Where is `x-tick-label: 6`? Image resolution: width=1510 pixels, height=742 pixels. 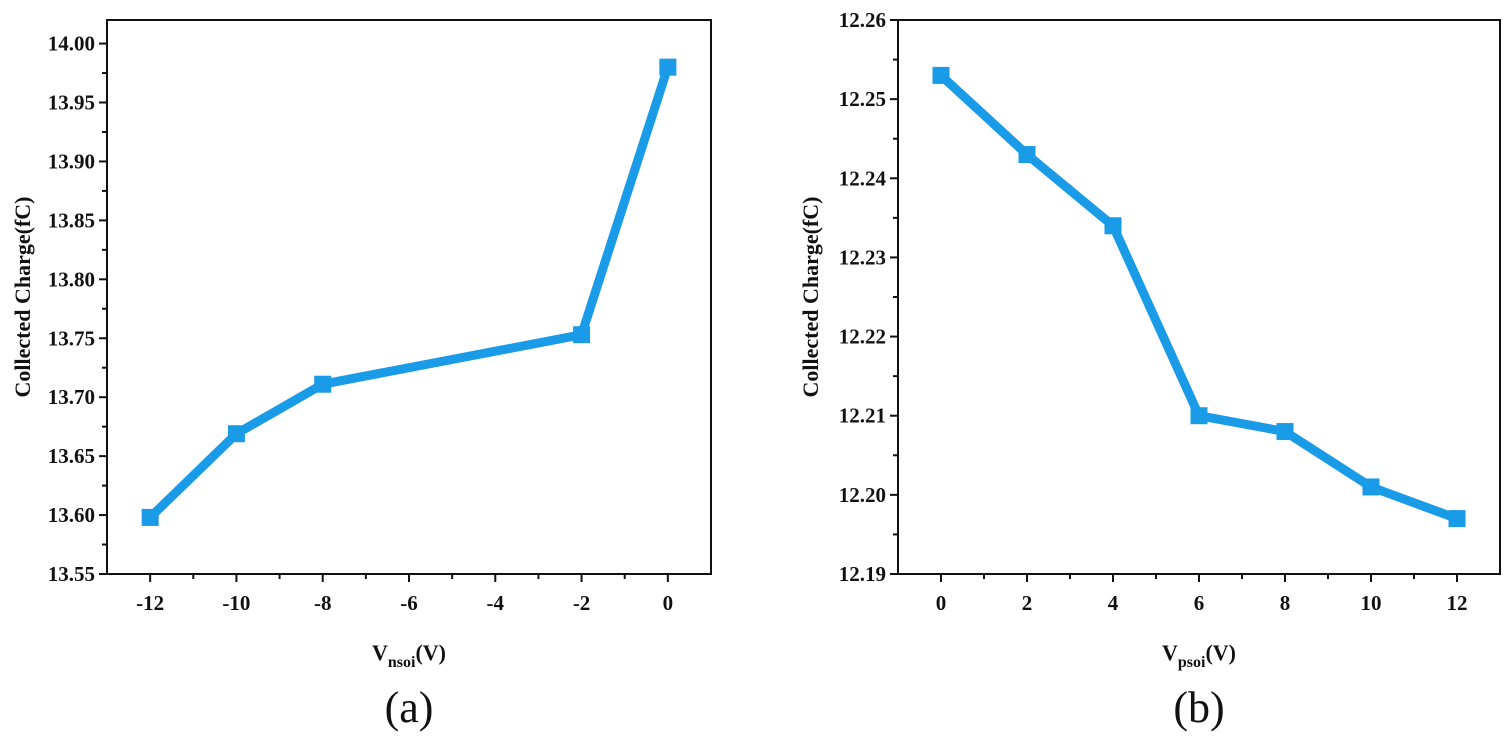 x-tick-label: 6 is located at coordinates (1199, 603).